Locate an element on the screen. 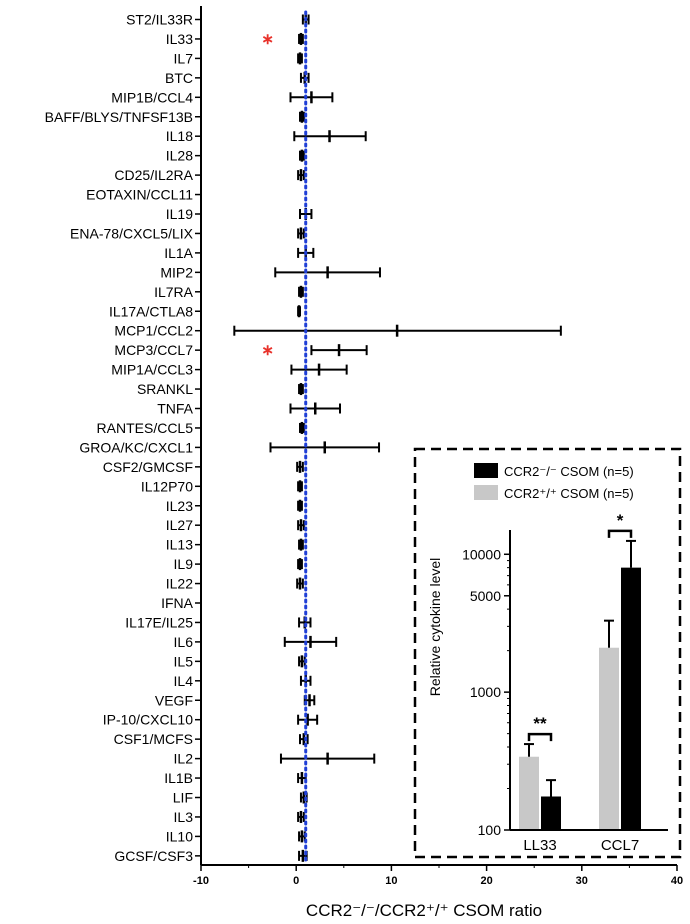  category-label: IL10 is located at coordinates (179, 836).